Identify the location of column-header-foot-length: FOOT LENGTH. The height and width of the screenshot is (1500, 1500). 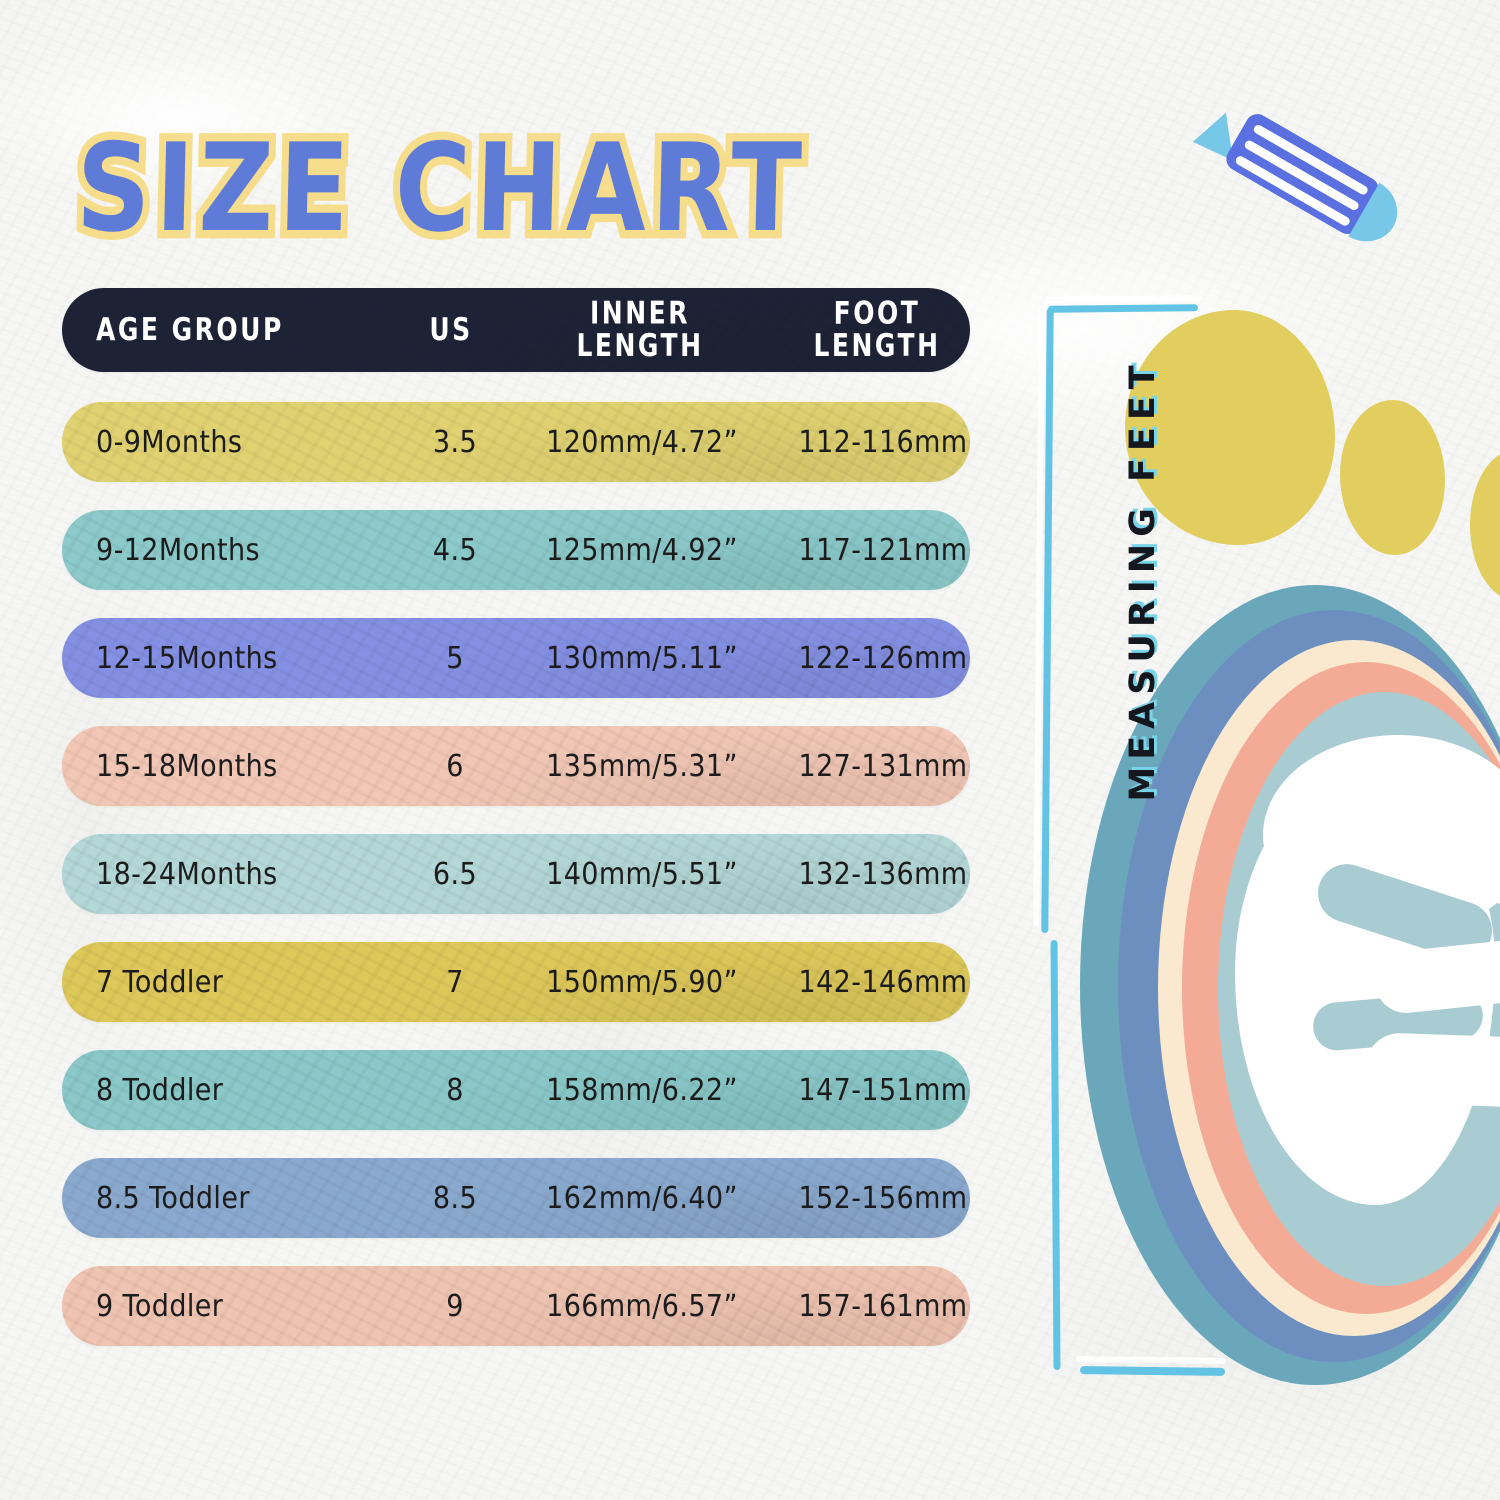
(866, 329).